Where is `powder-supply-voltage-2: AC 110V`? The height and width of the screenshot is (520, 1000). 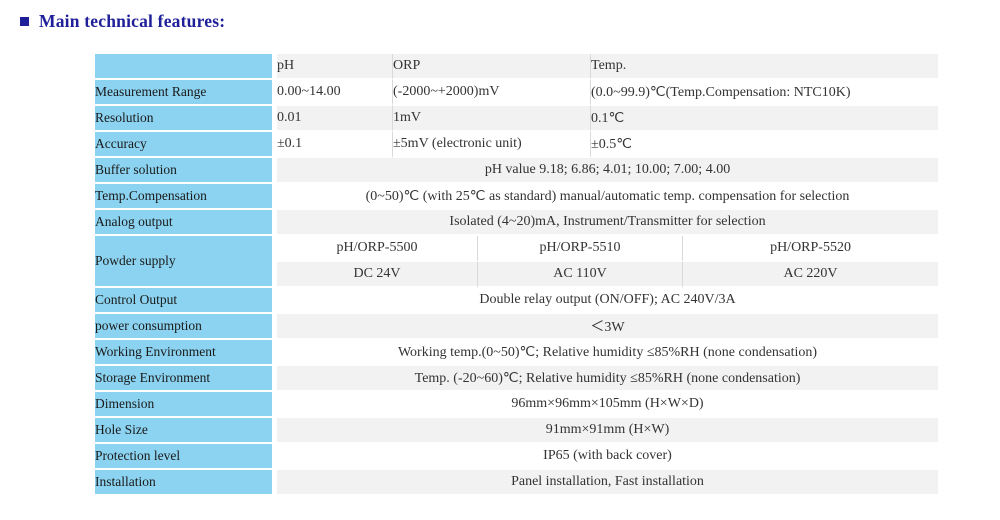 powder-supply-voltage-2: AC 110V is located at coordinates (580, 275).